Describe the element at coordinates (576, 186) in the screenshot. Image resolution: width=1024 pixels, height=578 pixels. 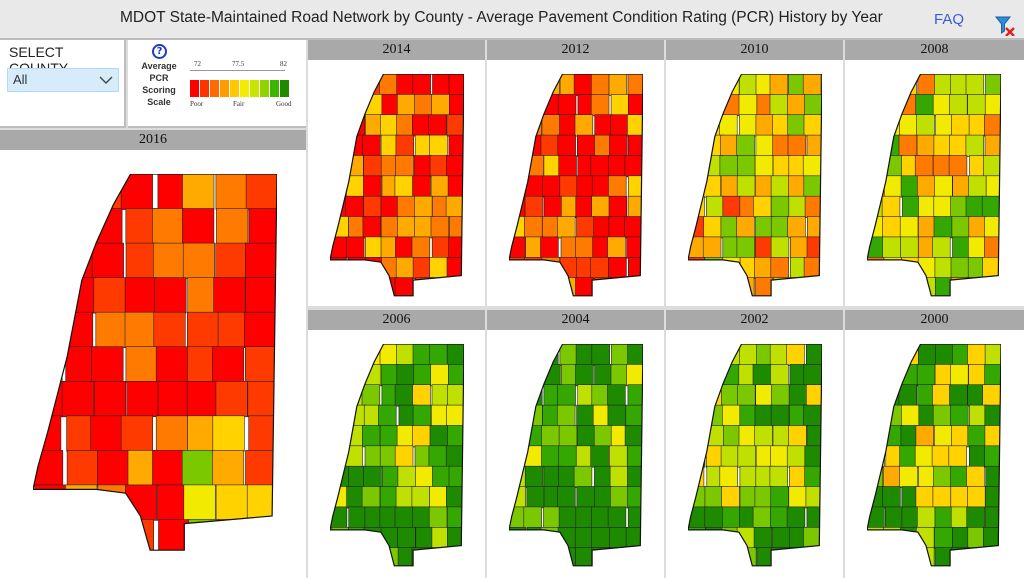
I see `county-map` at that location.